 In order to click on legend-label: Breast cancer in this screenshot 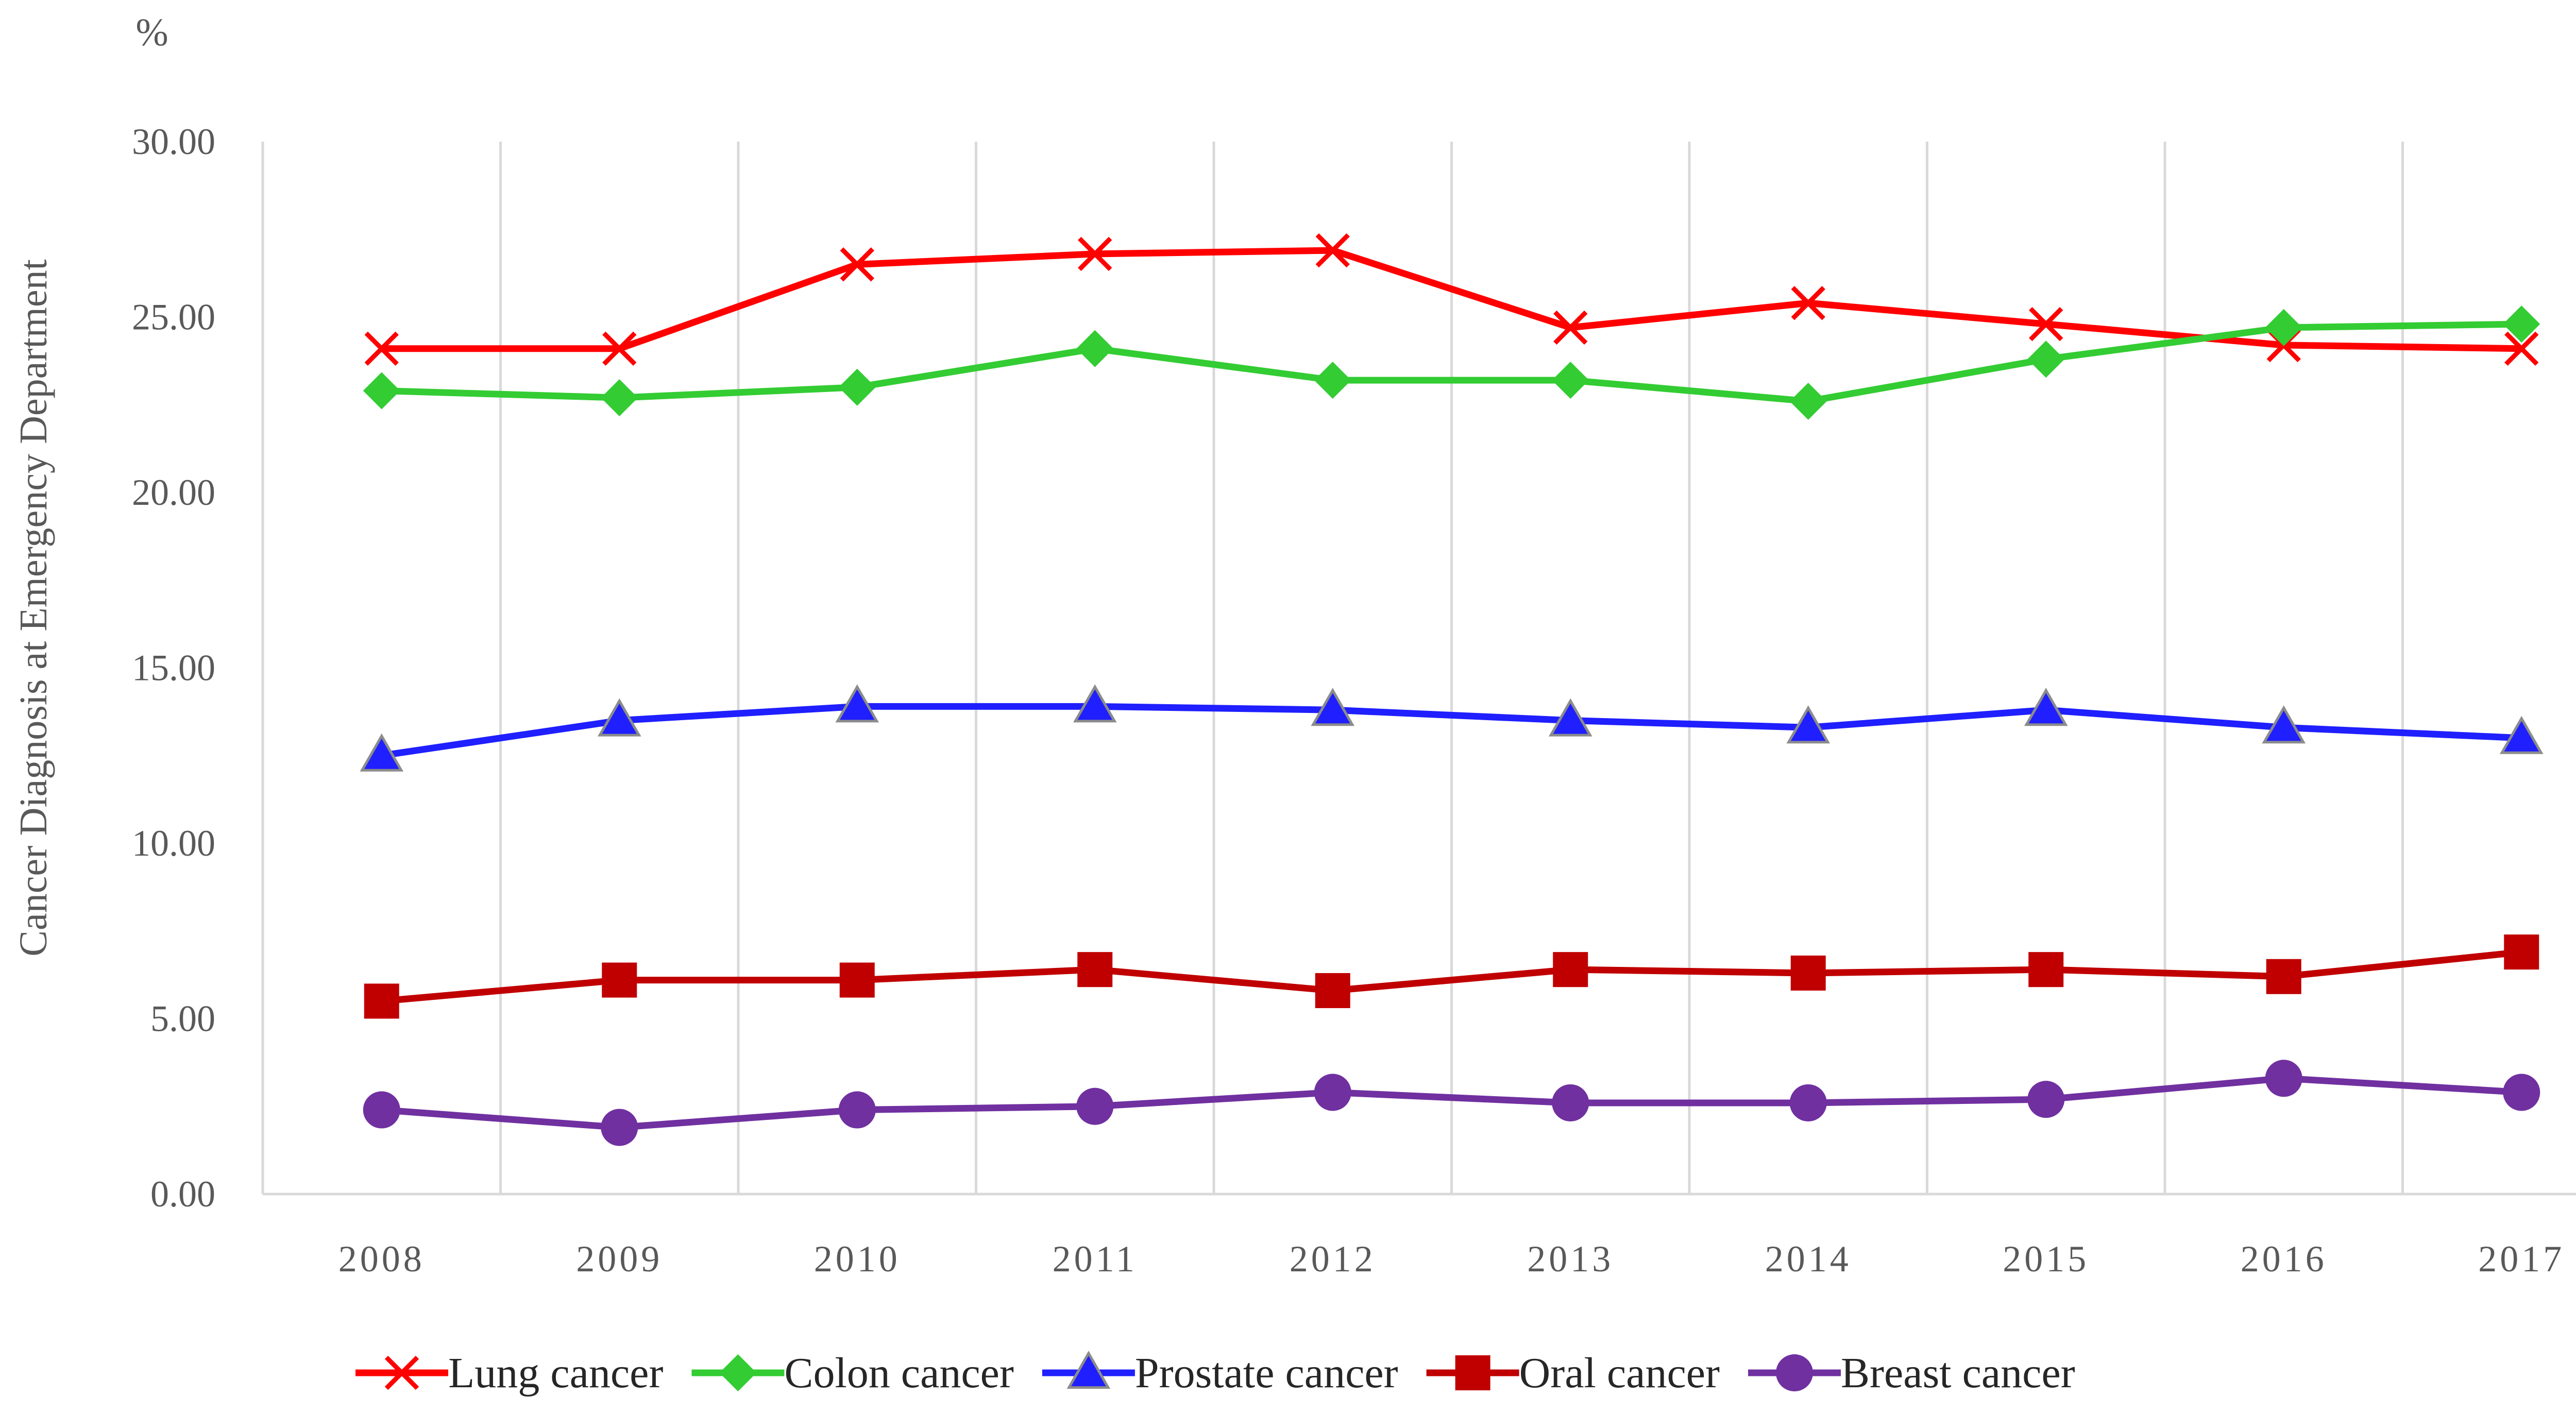, I will do `click(1958, 1373)`.